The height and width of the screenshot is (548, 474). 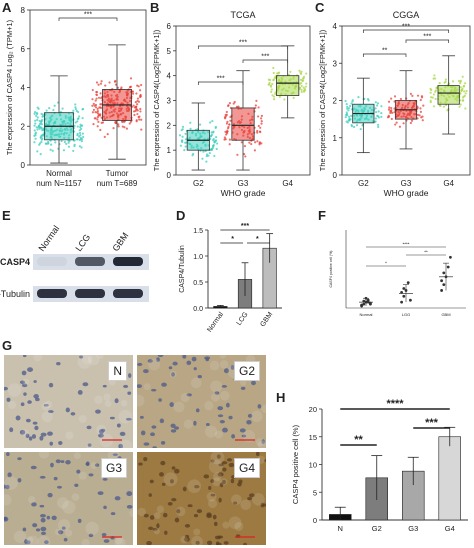 I want to click on x-tick-label: N, so click(x=340, y=528).